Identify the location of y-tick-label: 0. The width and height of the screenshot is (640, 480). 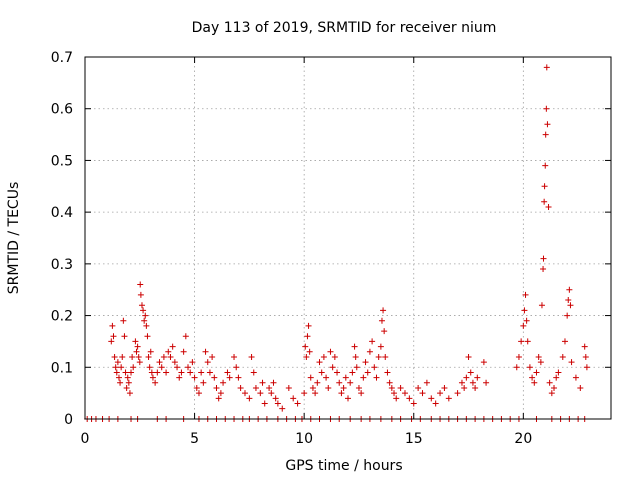
(68, 420).